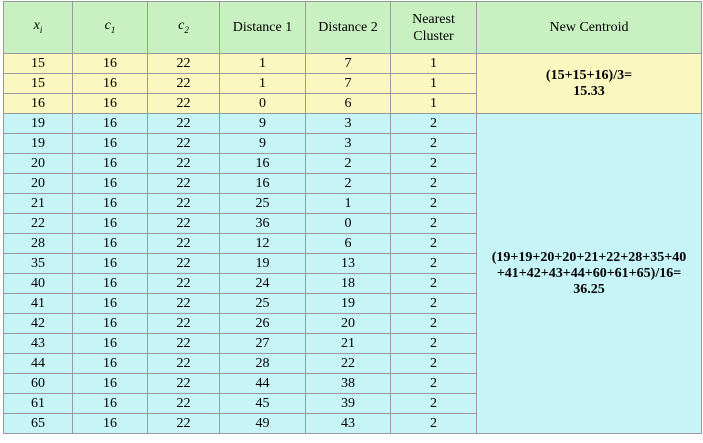 The image size is (703, 443). What do you see at coordinates (262, 283) in the screenshot?
I see `cell-distance-1: 24` at bounding box center [262, 283].